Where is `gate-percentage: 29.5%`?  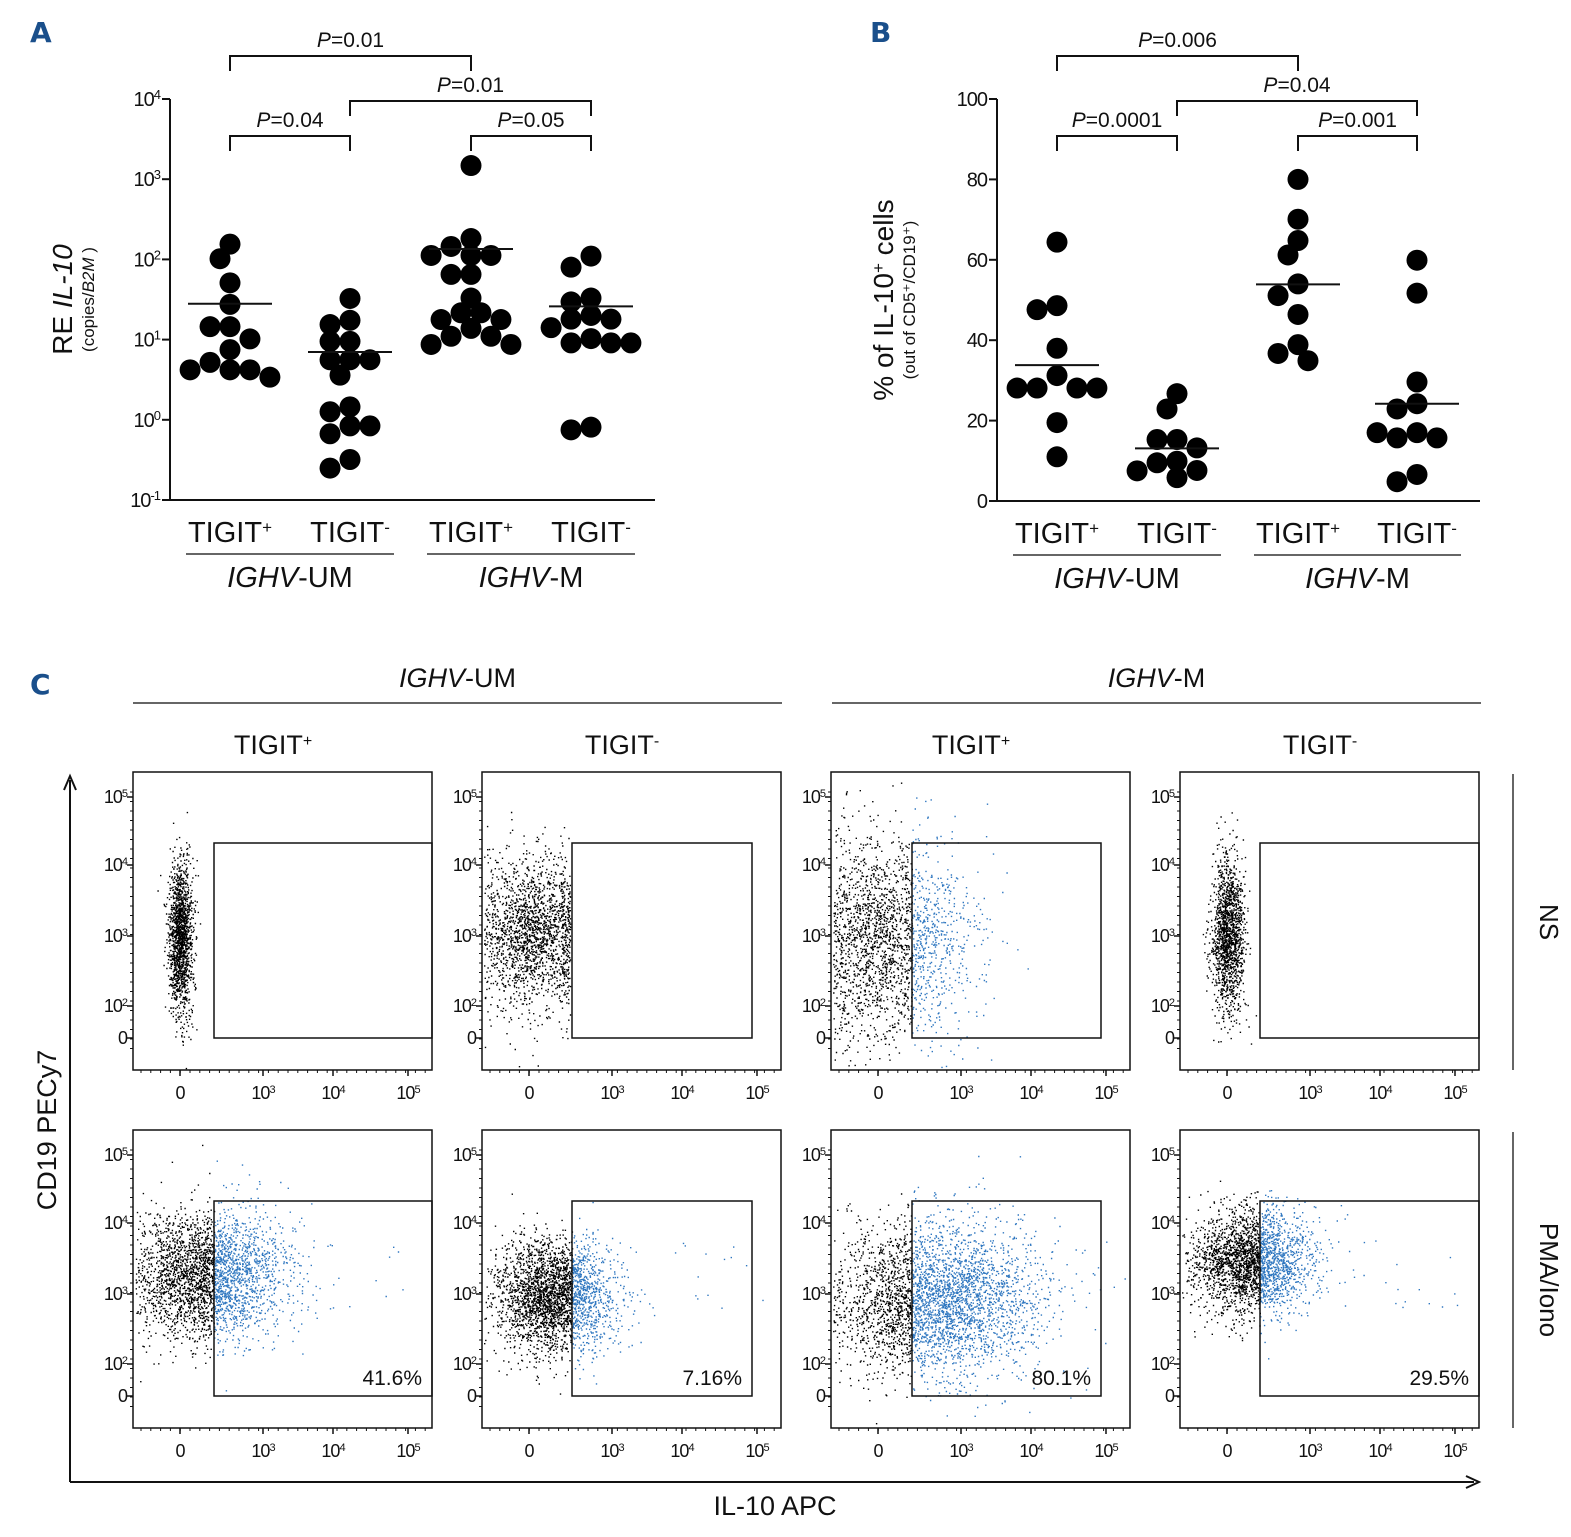
gate-percentage: 29.5% is located at coordinates (1439, 1378).